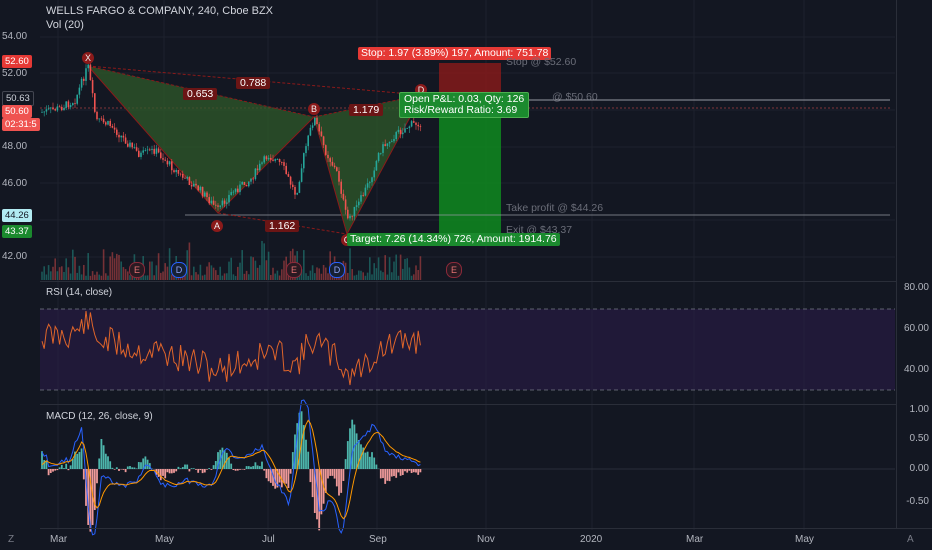 Image resolution: width=932 pixels, height=550 pixels. I want to click on volume-legend: Vol (20), so click(65, 25).